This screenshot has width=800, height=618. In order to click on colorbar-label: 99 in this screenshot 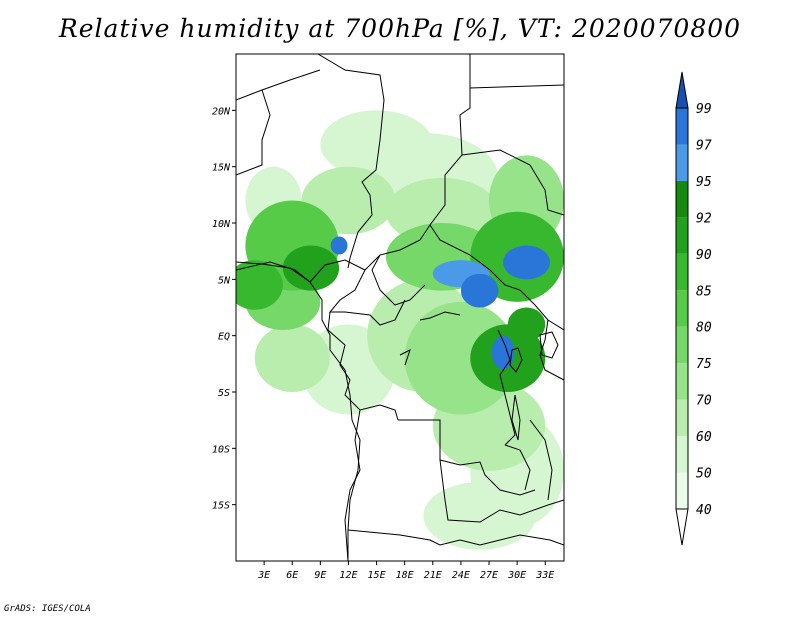, I will do `click(704, 109)`.